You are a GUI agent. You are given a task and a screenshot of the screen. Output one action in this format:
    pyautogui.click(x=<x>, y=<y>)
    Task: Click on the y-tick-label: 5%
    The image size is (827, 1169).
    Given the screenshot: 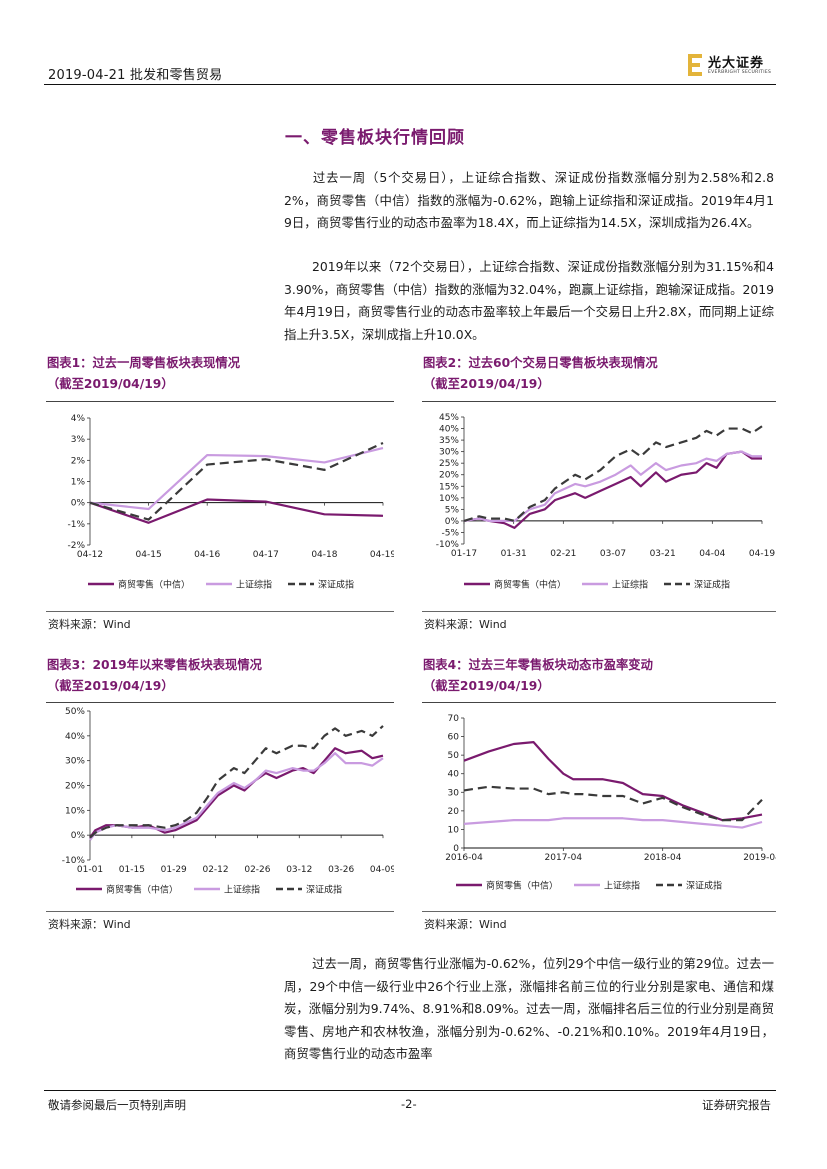 What is the action you would take?
    pyautogui.click(x=452, y=510)
    